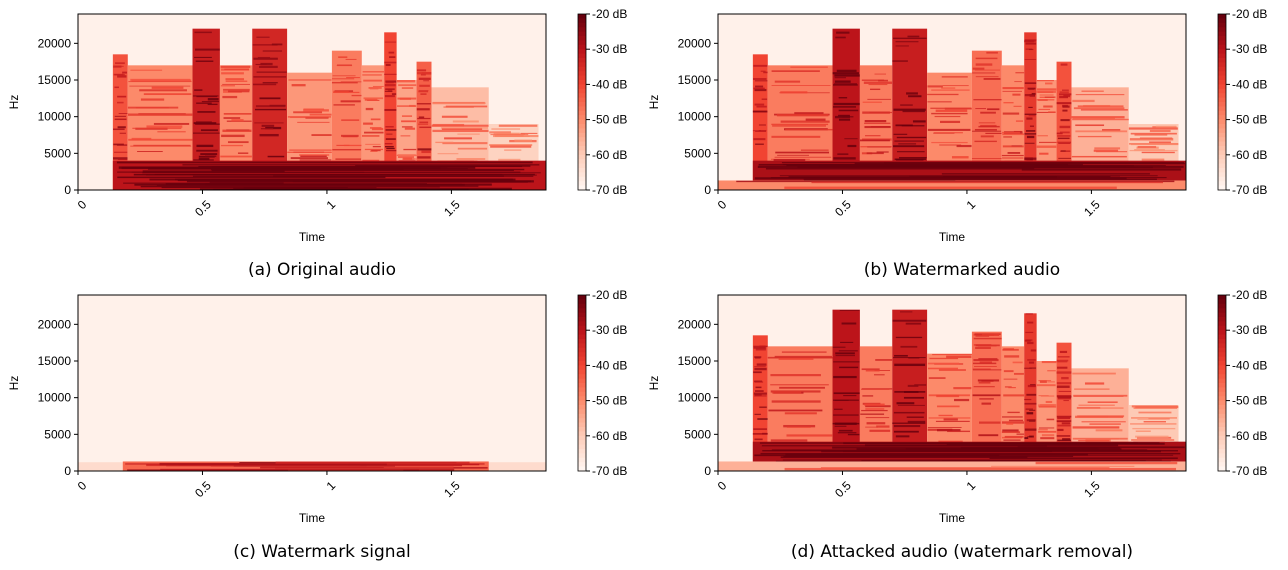 The height and width of the screenshot is (570, 1288). I want to click on colorbar-tick-label: -30 dB, so click(609, 330).